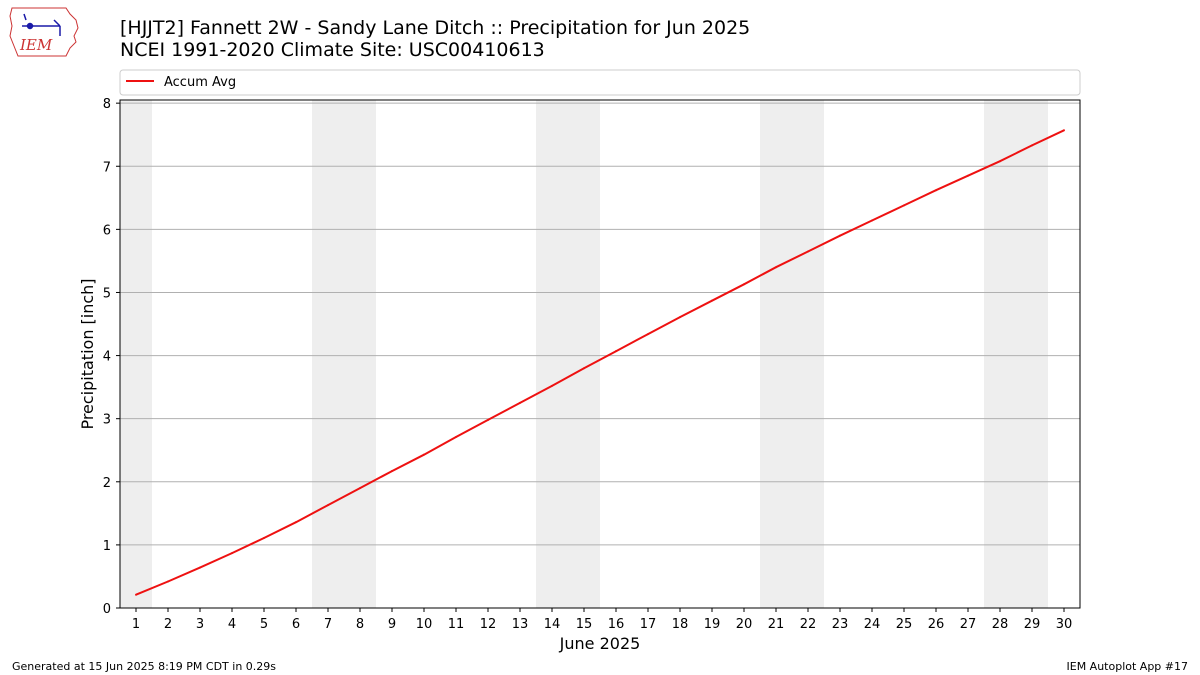 This screenshot has height=675, width=1200. Describe the element at coordinates (111, 357) in the screenshot. I see `y-axis-ticks: 0 1 2 3 4 5 6 7 8` at that location.